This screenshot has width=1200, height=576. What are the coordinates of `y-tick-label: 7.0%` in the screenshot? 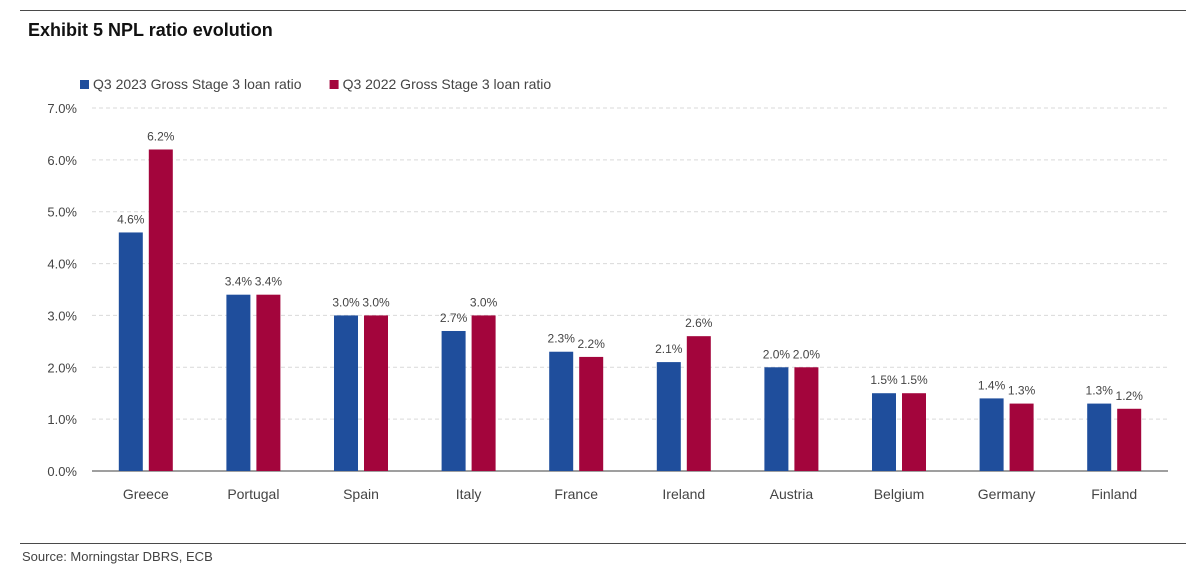 It's located at (62, 108).